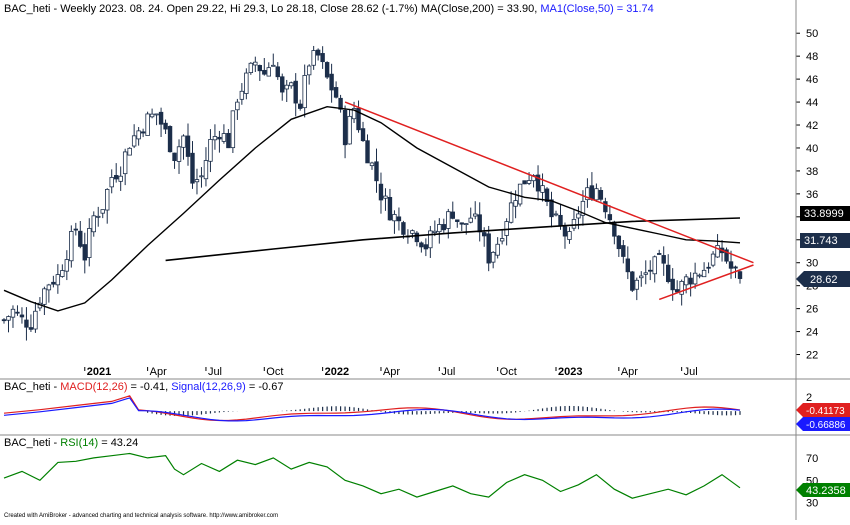 This screenshot has width=850, height=525. I want to click on ma50-tag-text: 31.743, so click(821, 241).